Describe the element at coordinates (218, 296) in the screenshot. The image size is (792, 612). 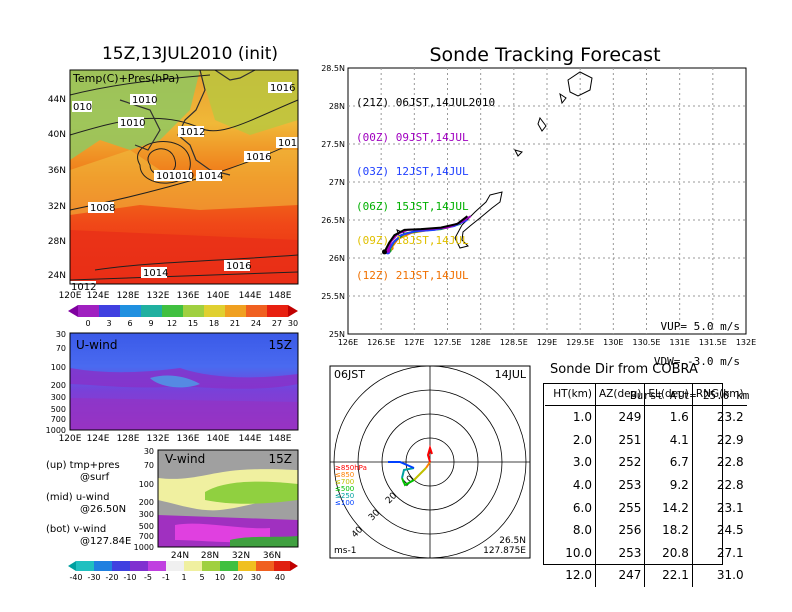
I see `svg-text: 140E` at that location.